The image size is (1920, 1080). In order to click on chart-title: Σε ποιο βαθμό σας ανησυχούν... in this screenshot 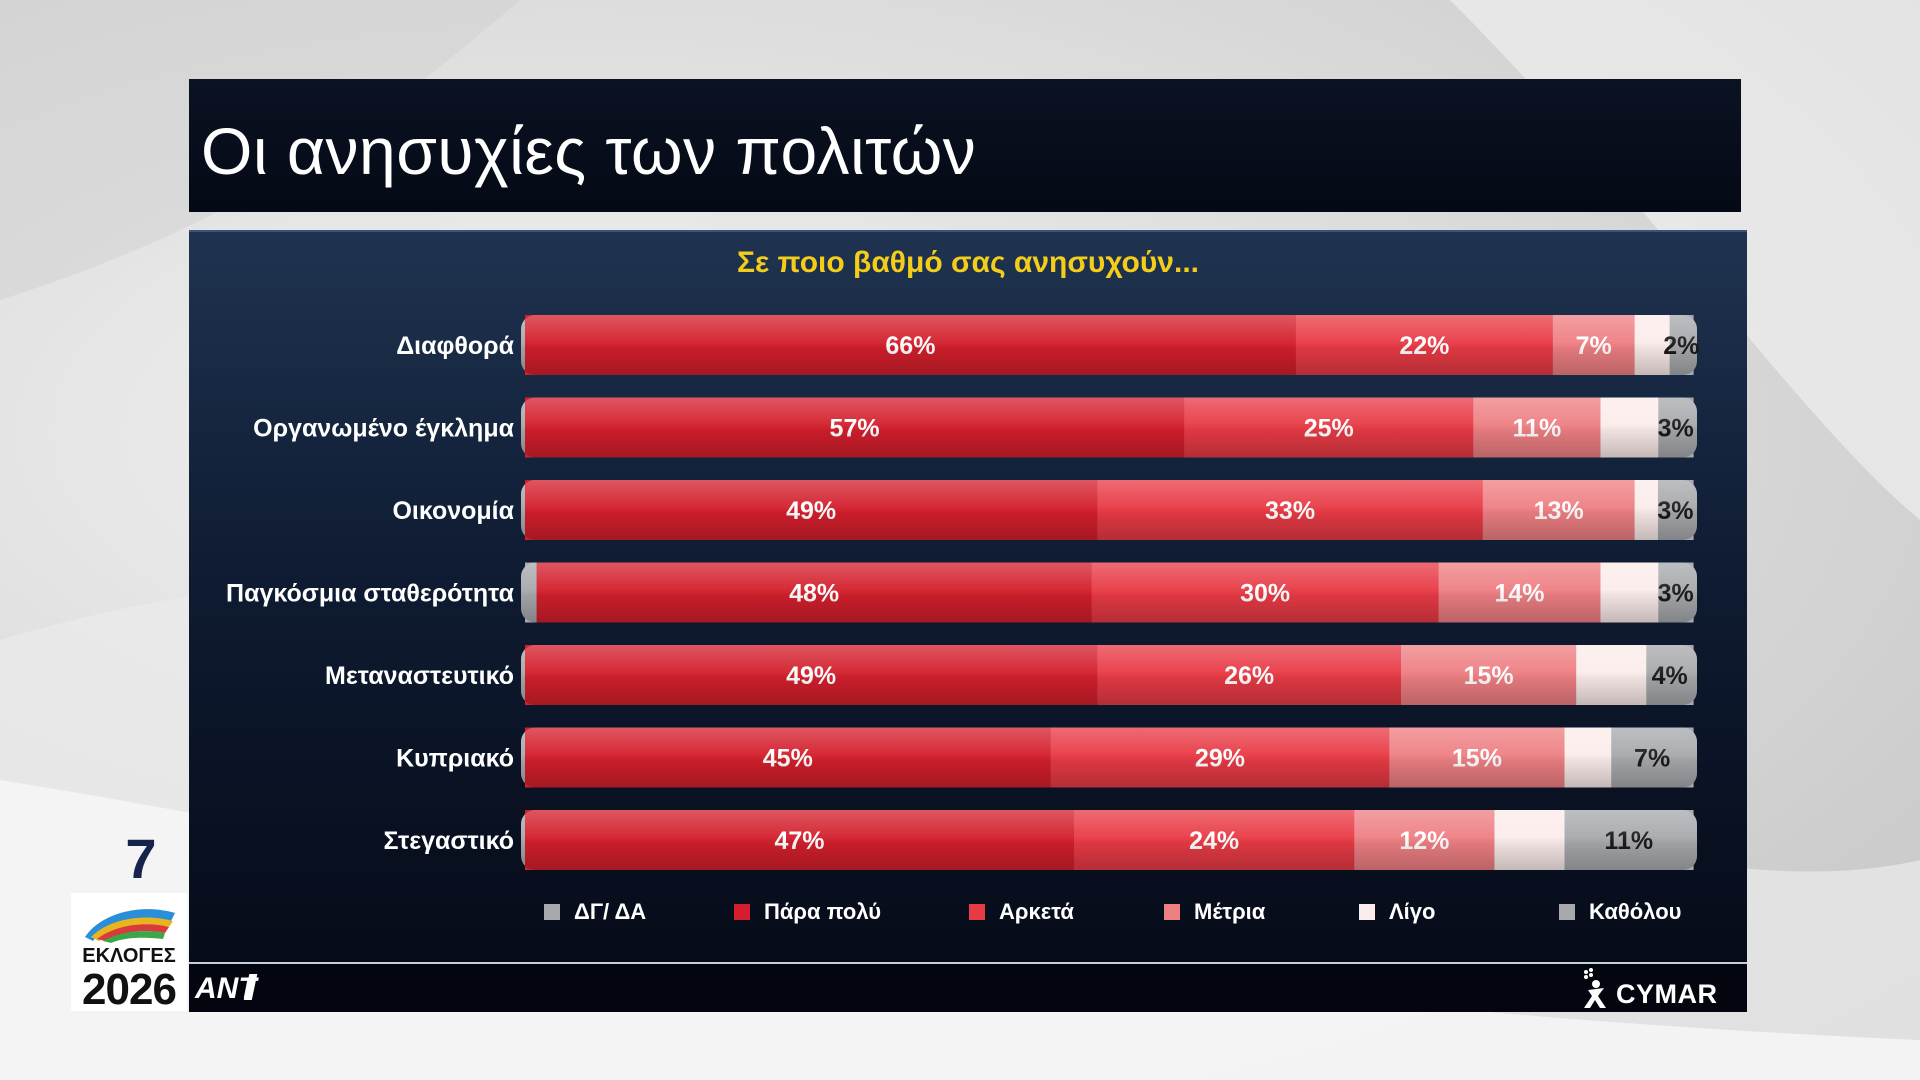, I will do `click(967, 262)`.